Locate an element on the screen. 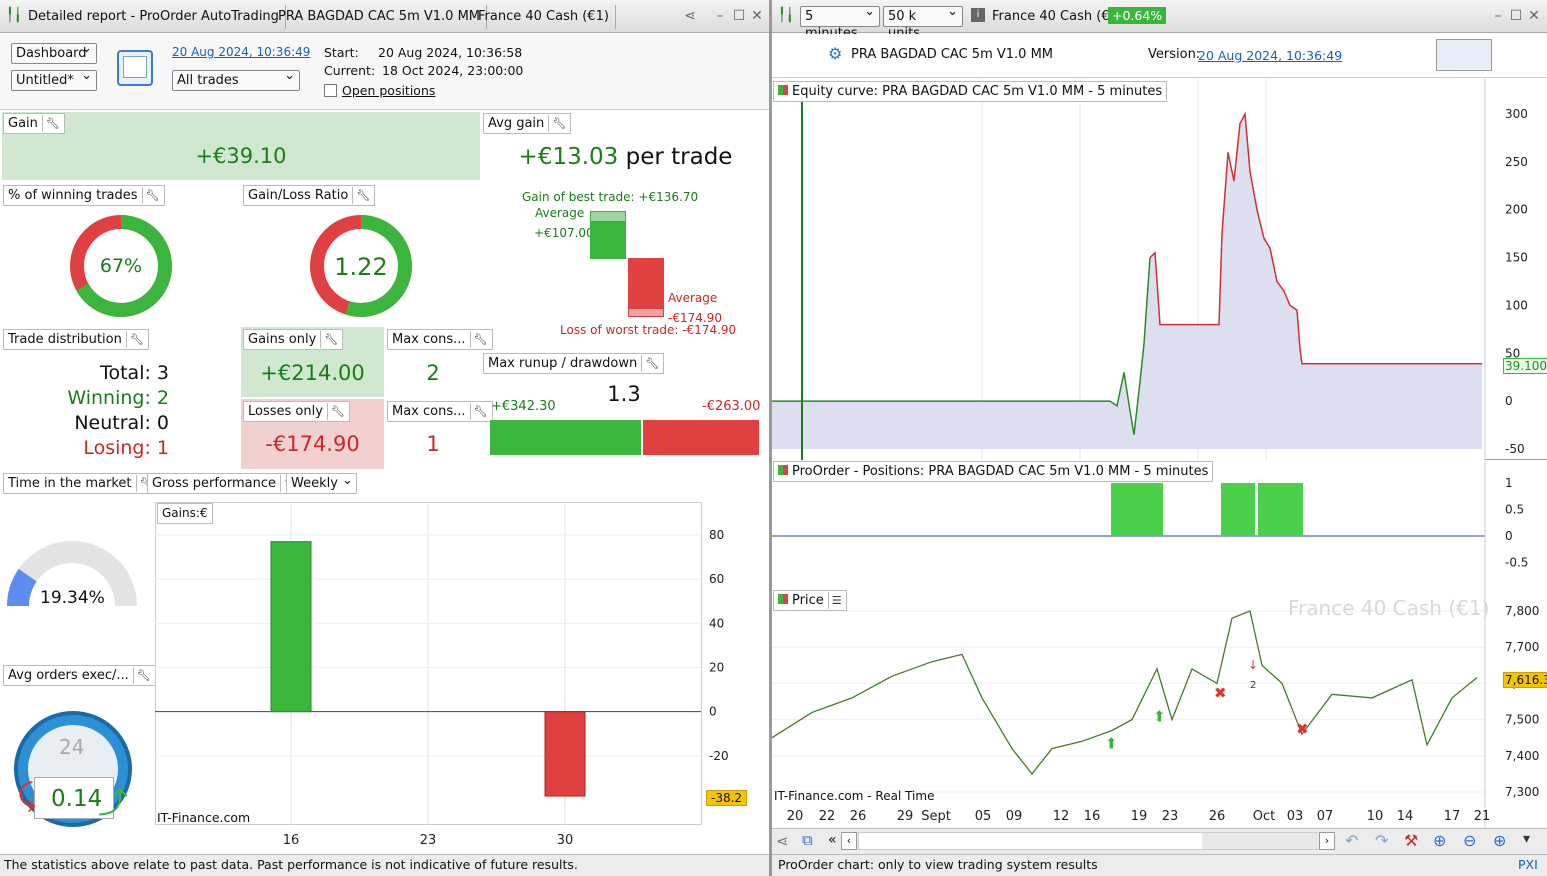 This screenshot has width=1547, height=876. version-link: 20 Aug 2024, 10:36:49 is located at coordinates (1270, 55).